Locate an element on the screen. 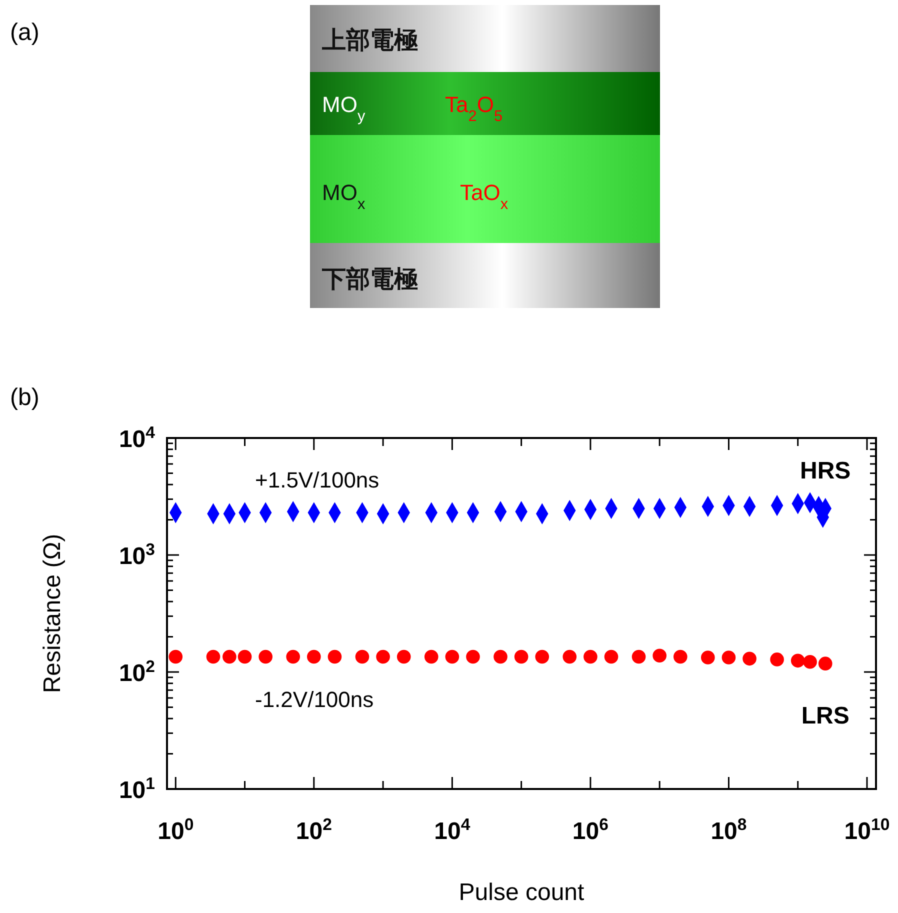  annotation: +1.5V/100ns is located at coordinates (317, 480).